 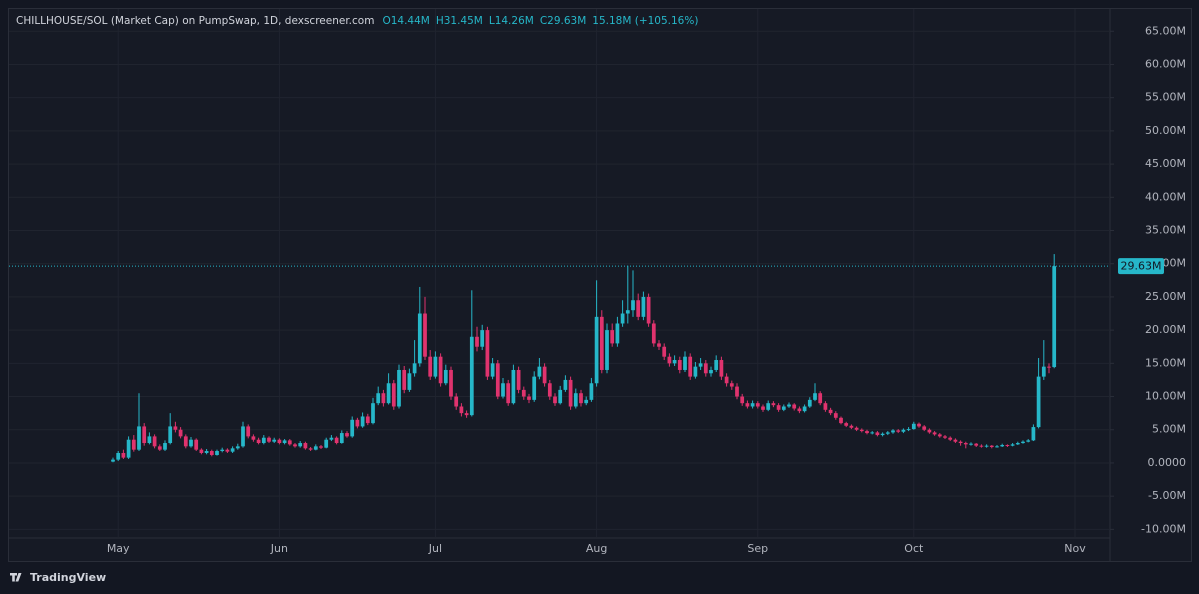 What do you see at coordinates (757, 548) in the screenshot?
I see `x-tick-label: Sep` at bounding box center [757, 548].